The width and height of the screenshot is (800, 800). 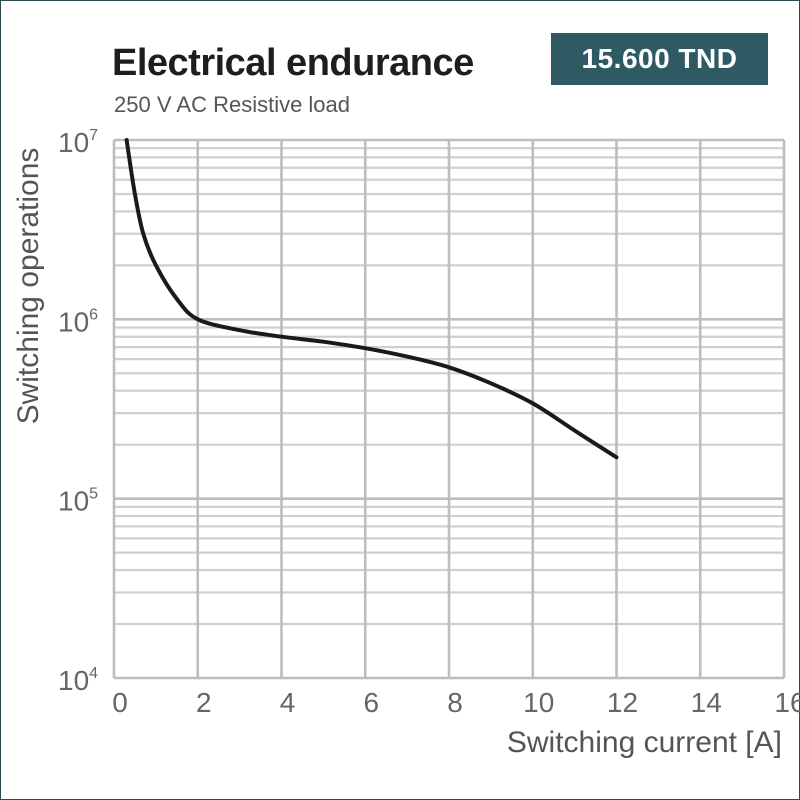 I want to click on x-tick-label: 16, so click(x=787, y=702).